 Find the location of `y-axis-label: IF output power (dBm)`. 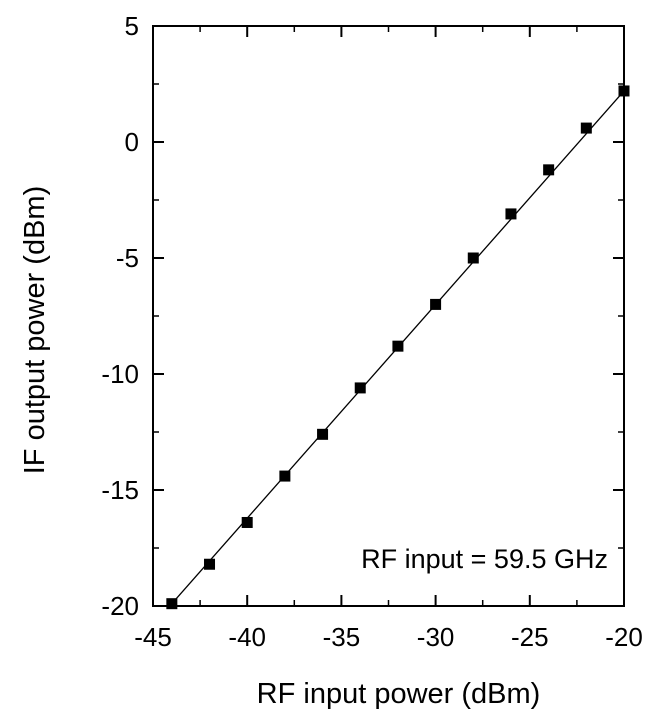

y-axis-label: IF output power (dBm) is located at coordinates (35, 330).